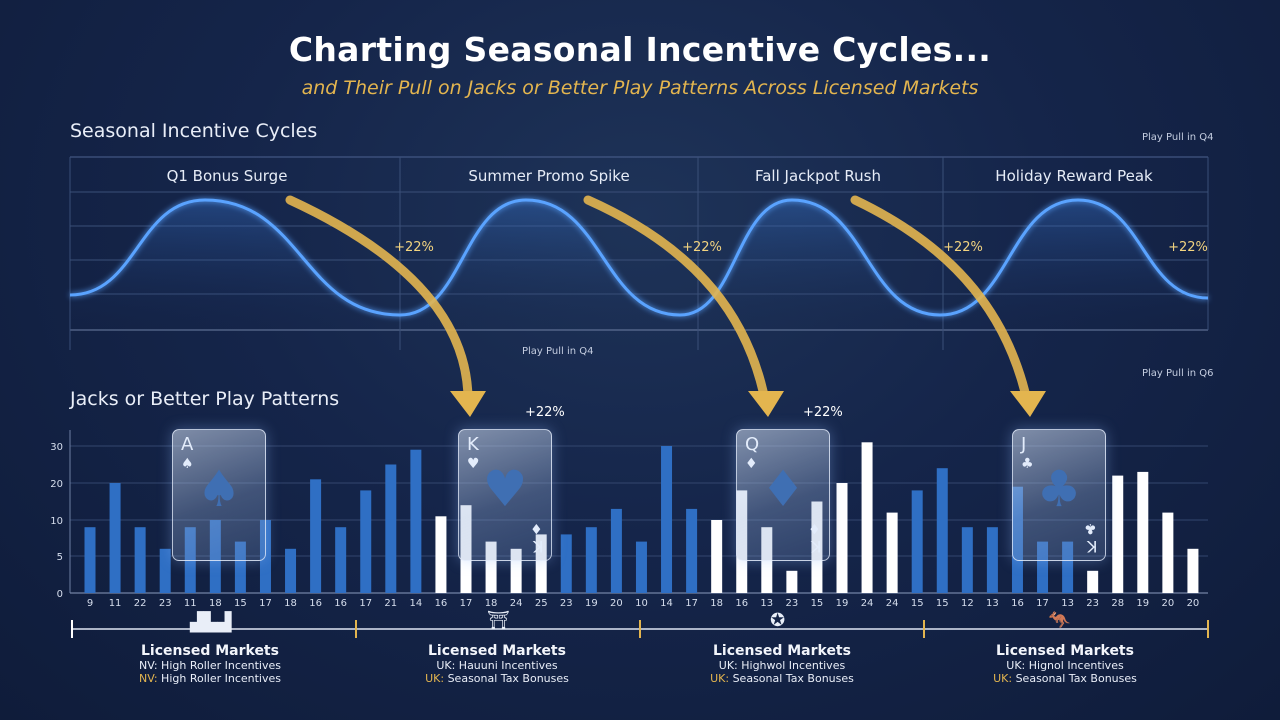 The width and height of the screenshot is (1280, 720). What do you see at coordinates (545, 412) in the screenshot?
I see `bar-pull-1: +22%` at bounding box center [545, 412].